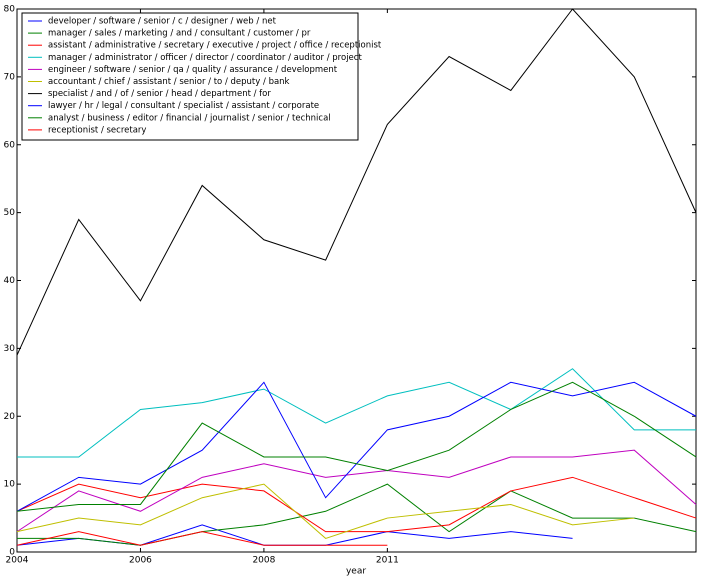  What do you see at coordinates (10, 10) in the screenshot?
I see `y-tick-label: 80` at bounding box center [10, 10].